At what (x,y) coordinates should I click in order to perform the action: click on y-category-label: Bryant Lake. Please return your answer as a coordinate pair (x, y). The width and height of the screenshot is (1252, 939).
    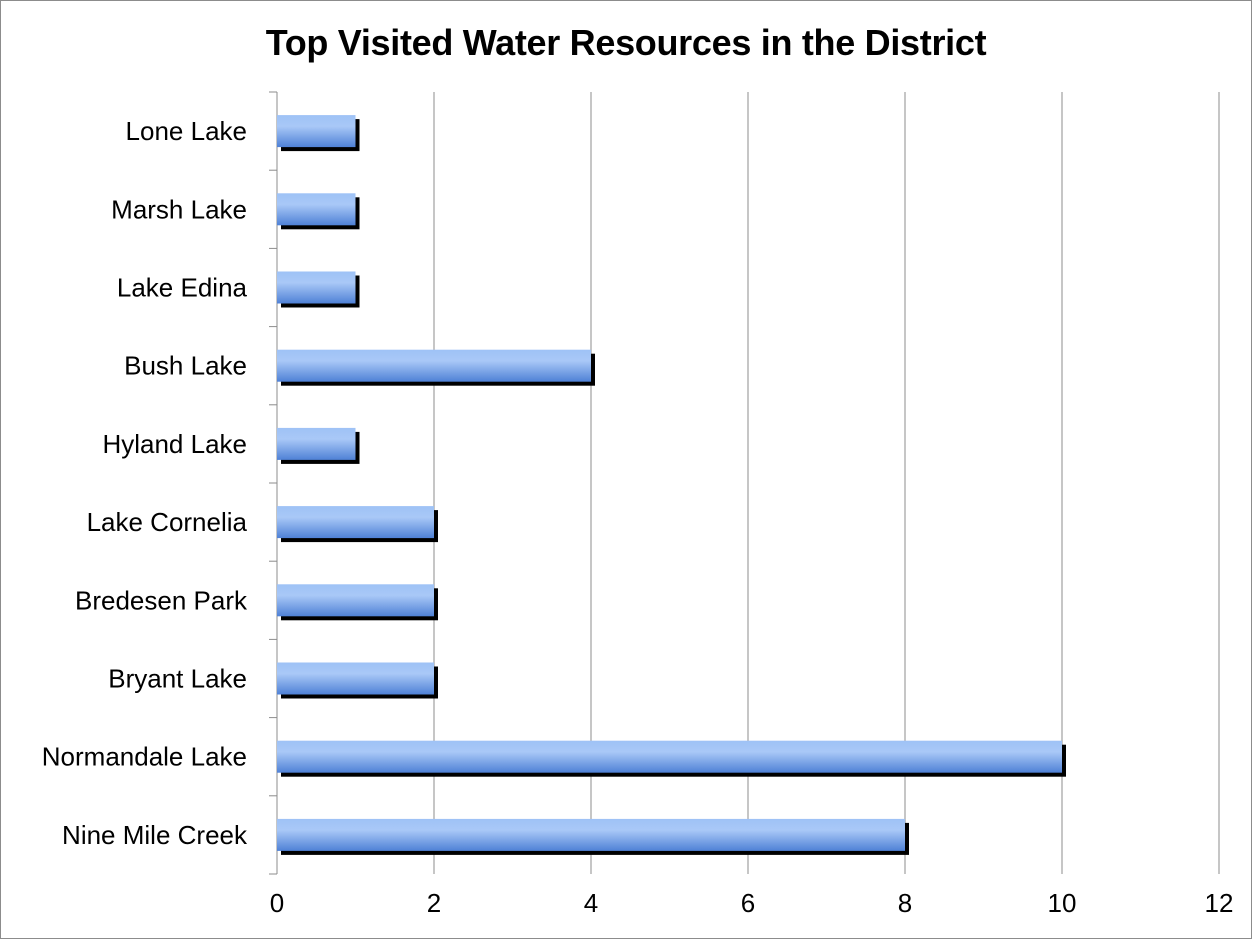
    Looking at the image, I should click on (177, 679).